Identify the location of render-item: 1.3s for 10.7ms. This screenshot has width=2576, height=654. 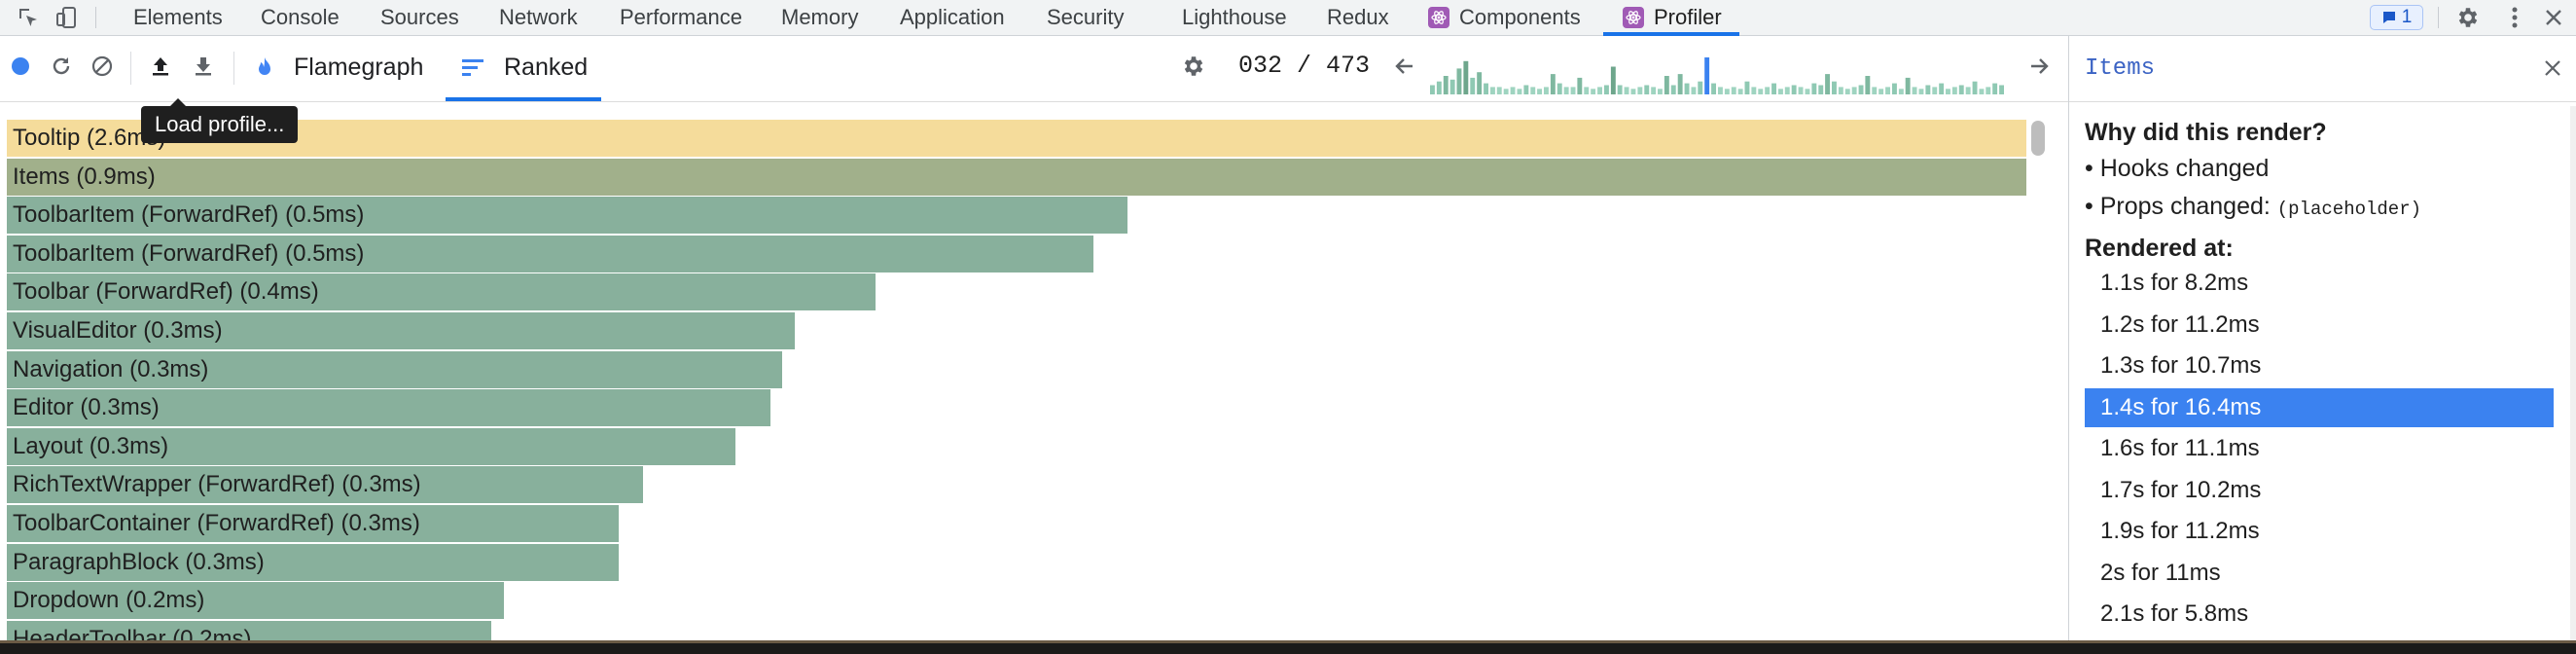
(2181, 366).